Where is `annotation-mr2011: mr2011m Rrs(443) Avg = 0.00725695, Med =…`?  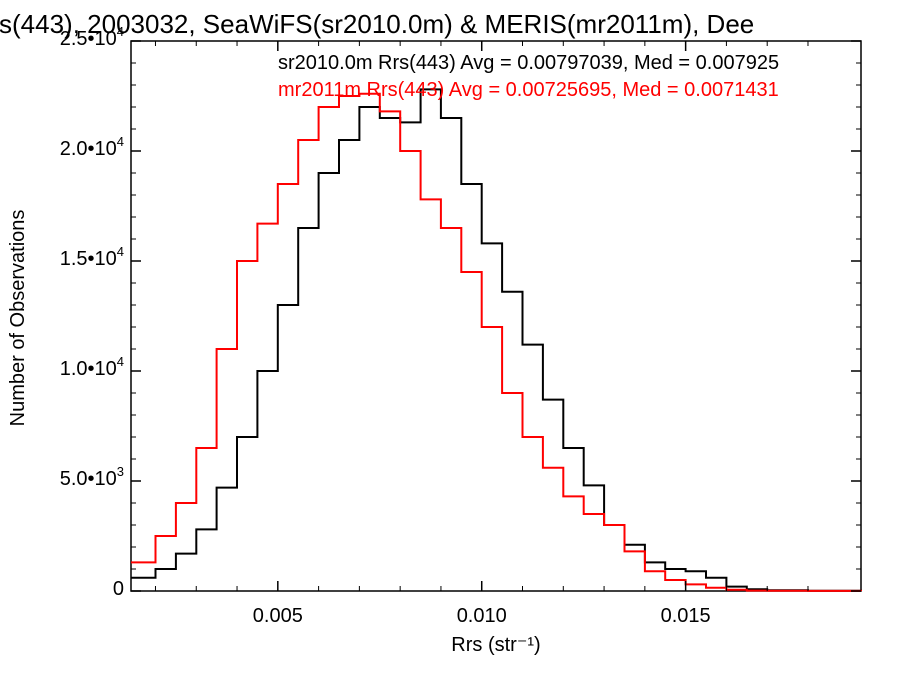 annotation-mr2011: mr2011m Rrs(443) Avg = 0.00725695, Med =… is located at coordinates (528, 90).